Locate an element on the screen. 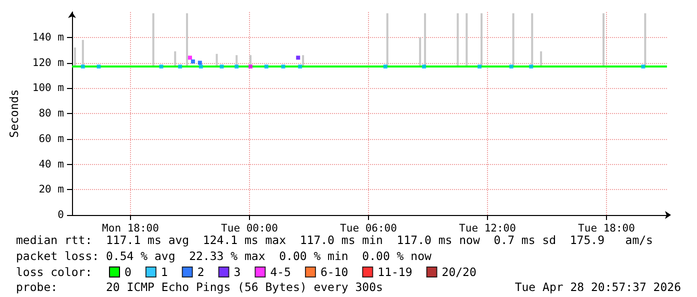  y-tick-label: 80 m is located at coordinates (51, 114).